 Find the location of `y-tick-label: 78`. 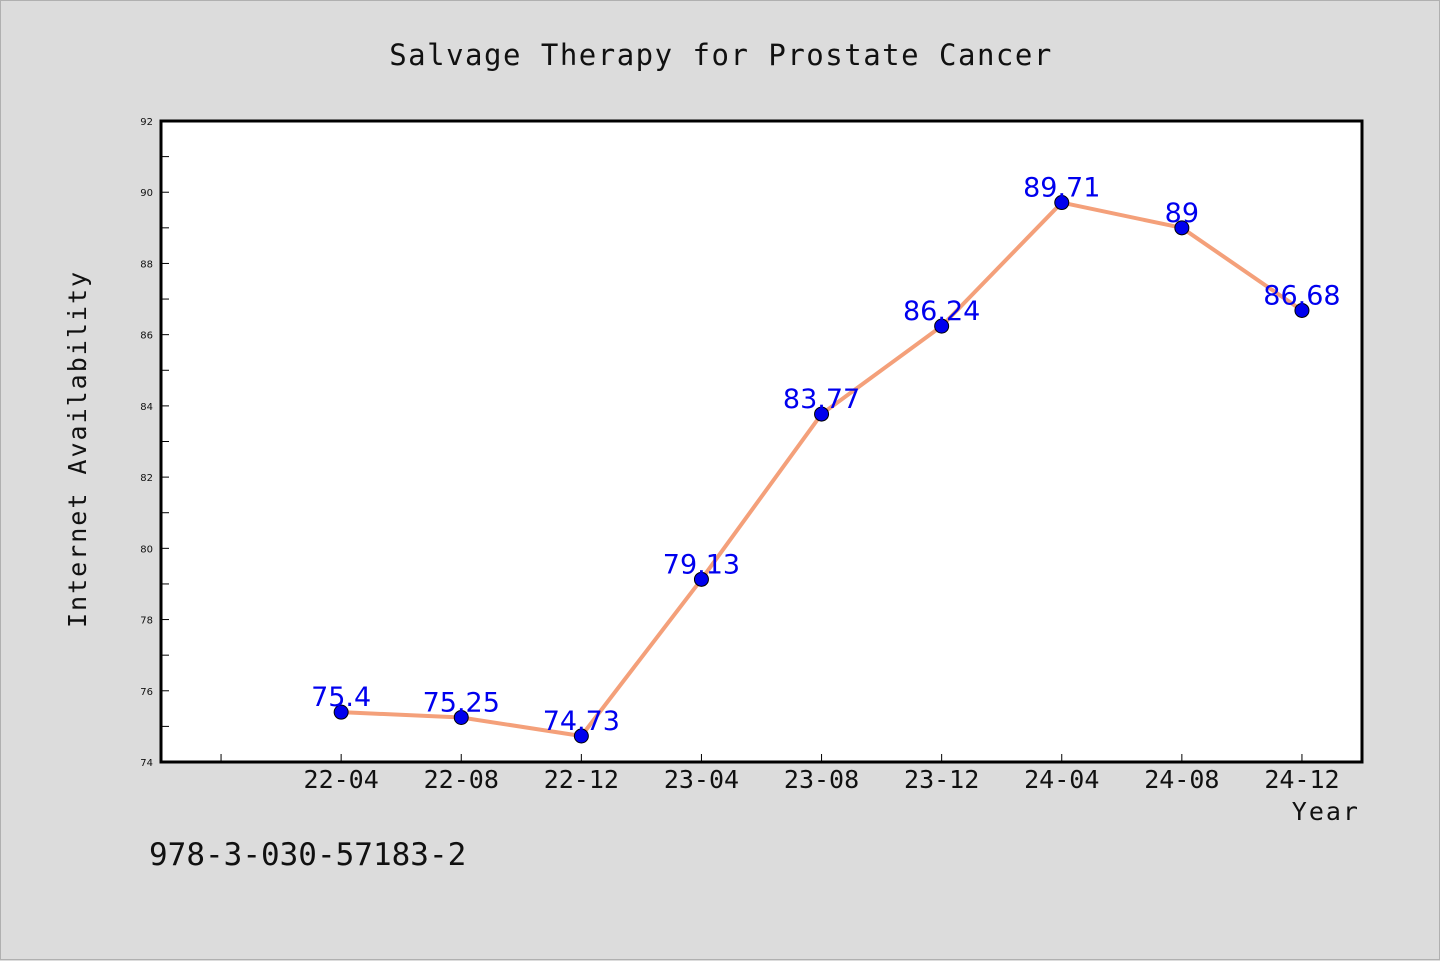

y-tick-label: 78 is located at coordinates (146, 621).